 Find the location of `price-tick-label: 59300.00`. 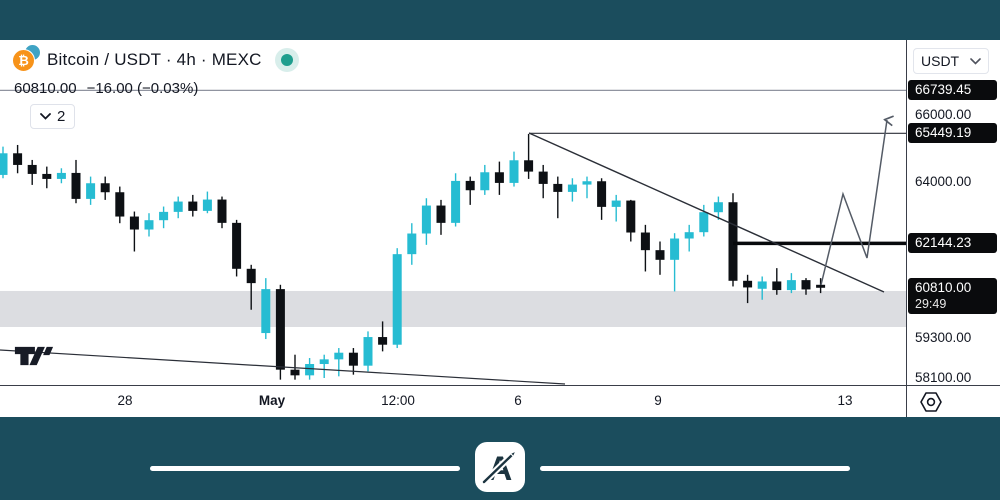

price-tick-label: 59300.00 is located at coordinates (943, 338).